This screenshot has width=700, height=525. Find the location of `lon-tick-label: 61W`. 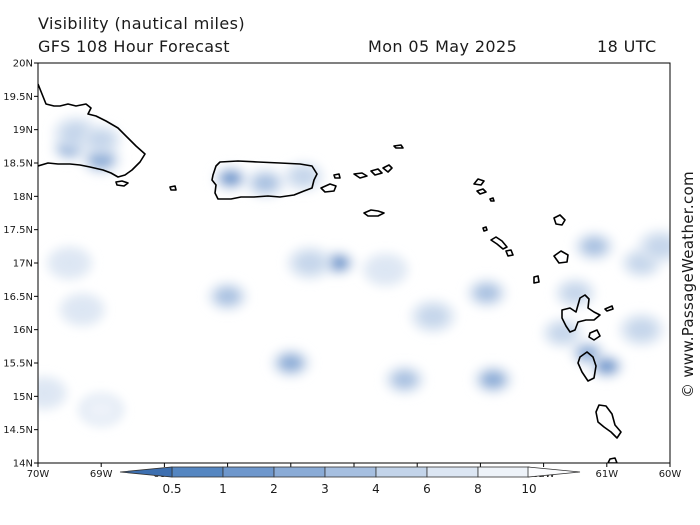

lon-tick-label: 61W is located at coordinates (606, 474).